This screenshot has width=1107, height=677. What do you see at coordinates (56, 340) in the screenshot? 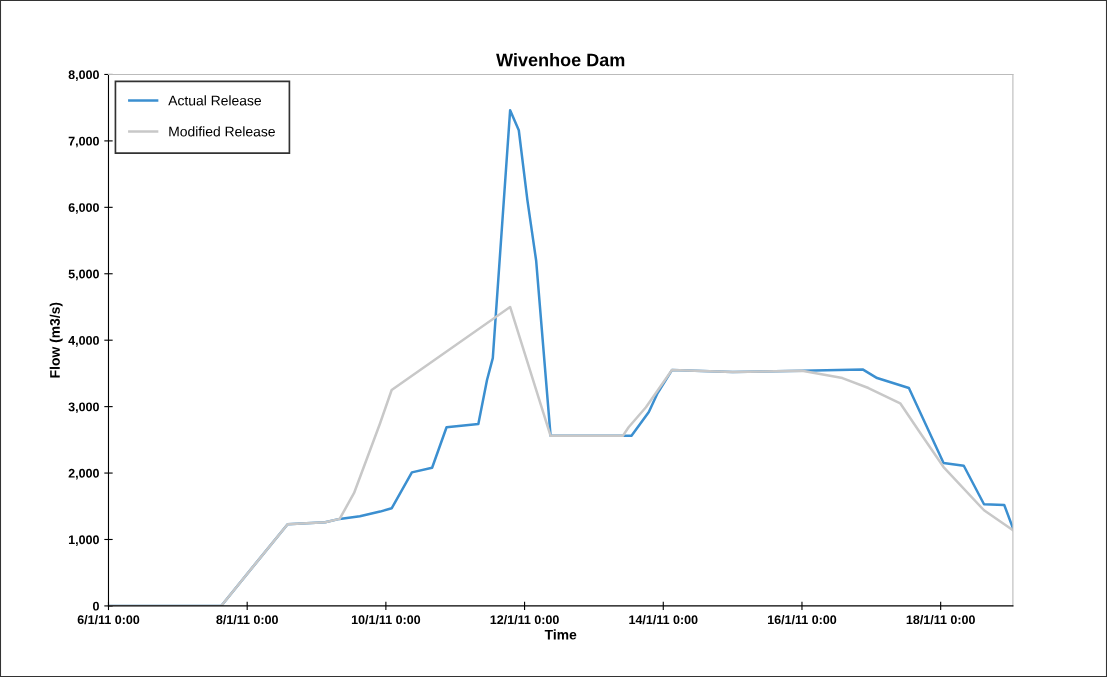
I see `y-axis-title: Flow (m3/s)` at bounding box center [56, 340].